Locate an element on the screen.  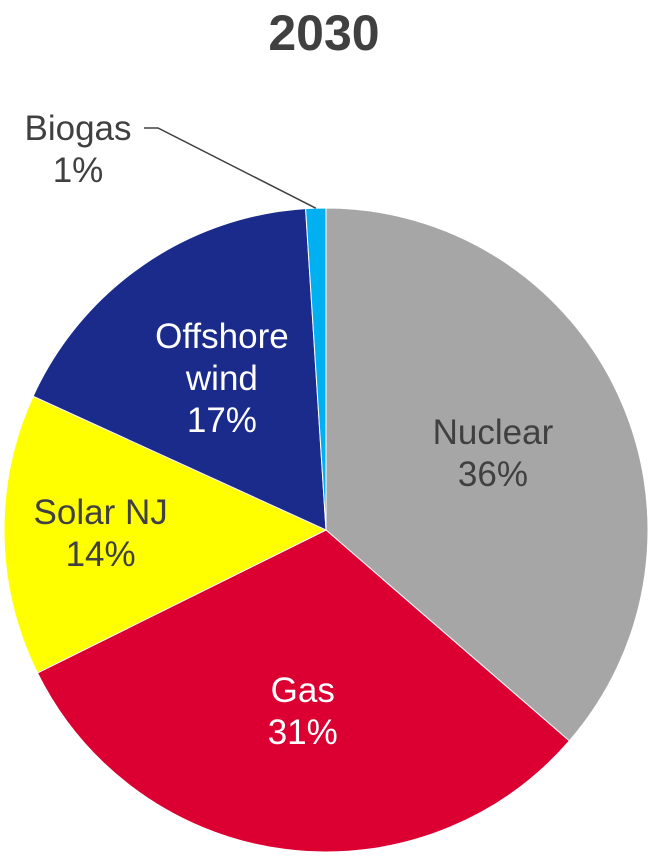
slice-label: Gas is located at coordinates (302, 691).